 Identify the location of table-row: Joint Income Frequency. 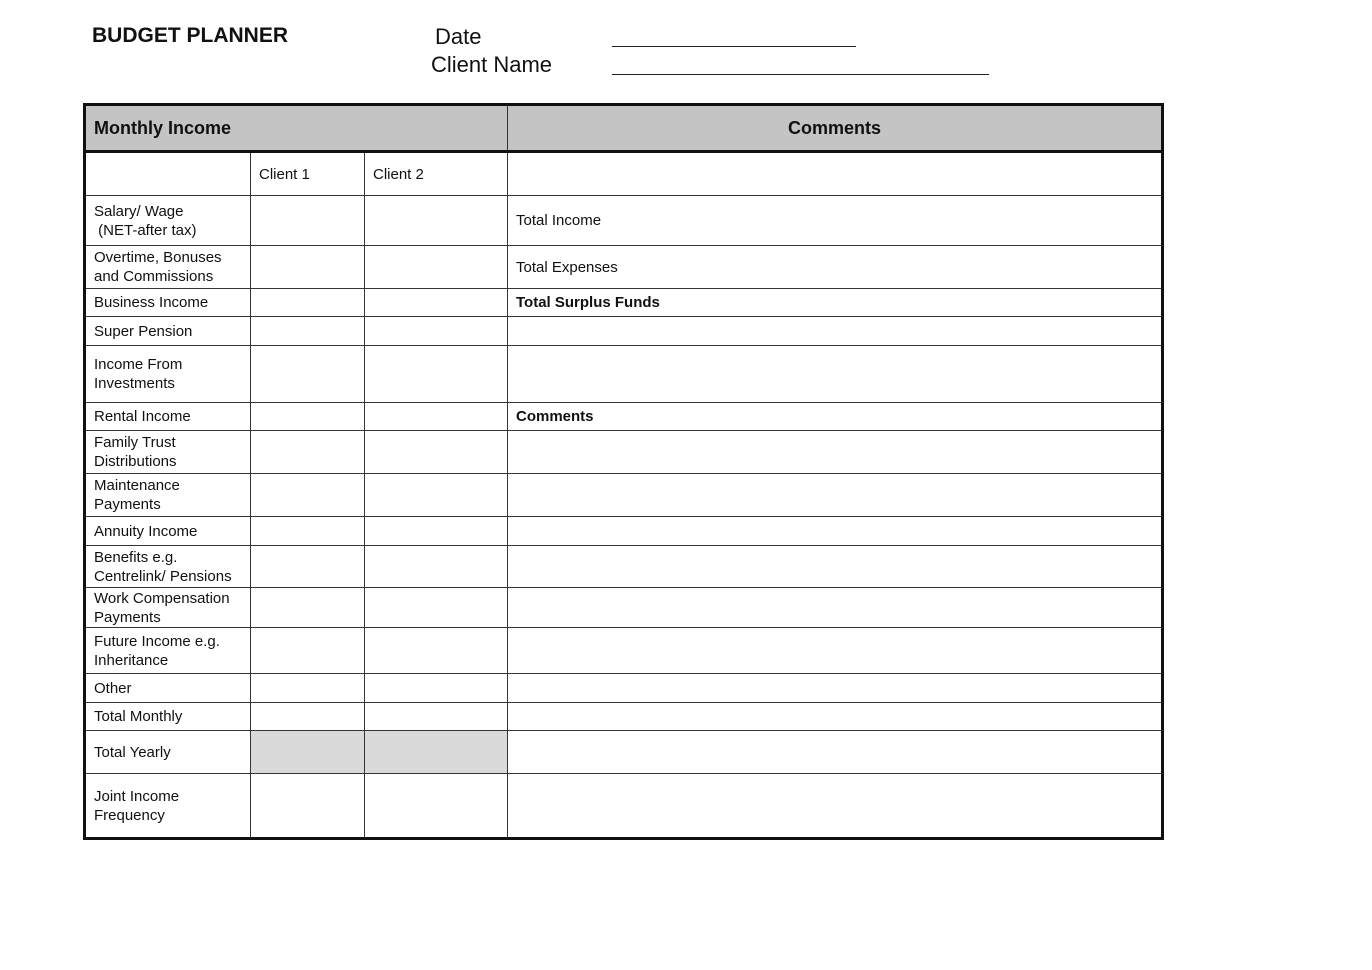
(623, 806).